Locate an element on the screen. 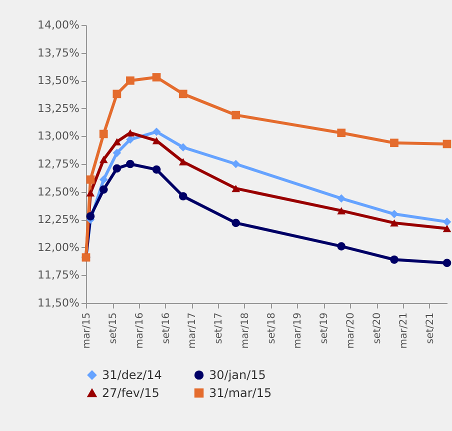 The width and height of the screenshot is (452, 431). legend-label: 27/fev/15 is located at coordinates (131, 393).